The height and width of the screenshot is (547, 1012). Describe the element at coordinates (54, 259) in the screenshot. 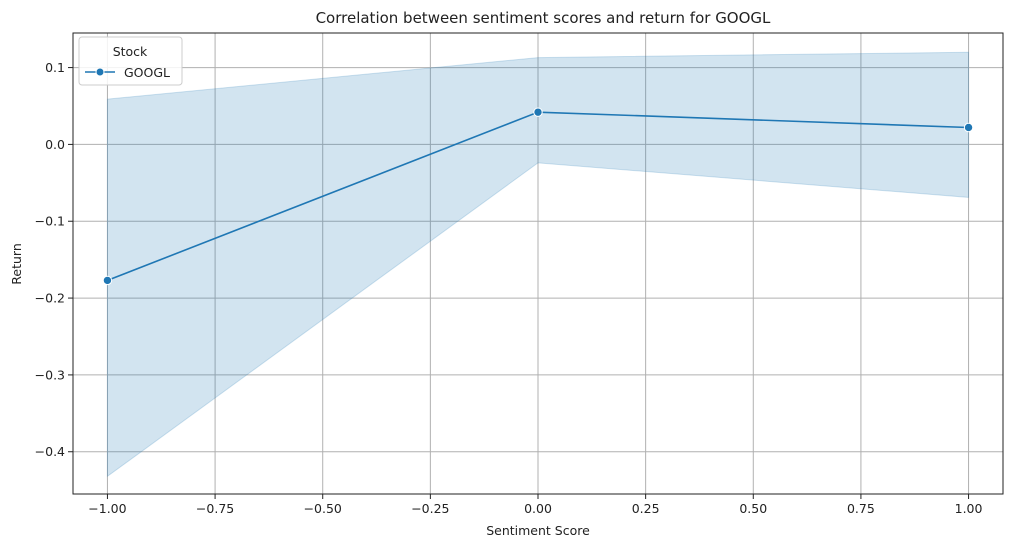

I see `y-axis-ticks: −0.4 −0.3 −0.2 −0.1 0.0 0.1` at that location.